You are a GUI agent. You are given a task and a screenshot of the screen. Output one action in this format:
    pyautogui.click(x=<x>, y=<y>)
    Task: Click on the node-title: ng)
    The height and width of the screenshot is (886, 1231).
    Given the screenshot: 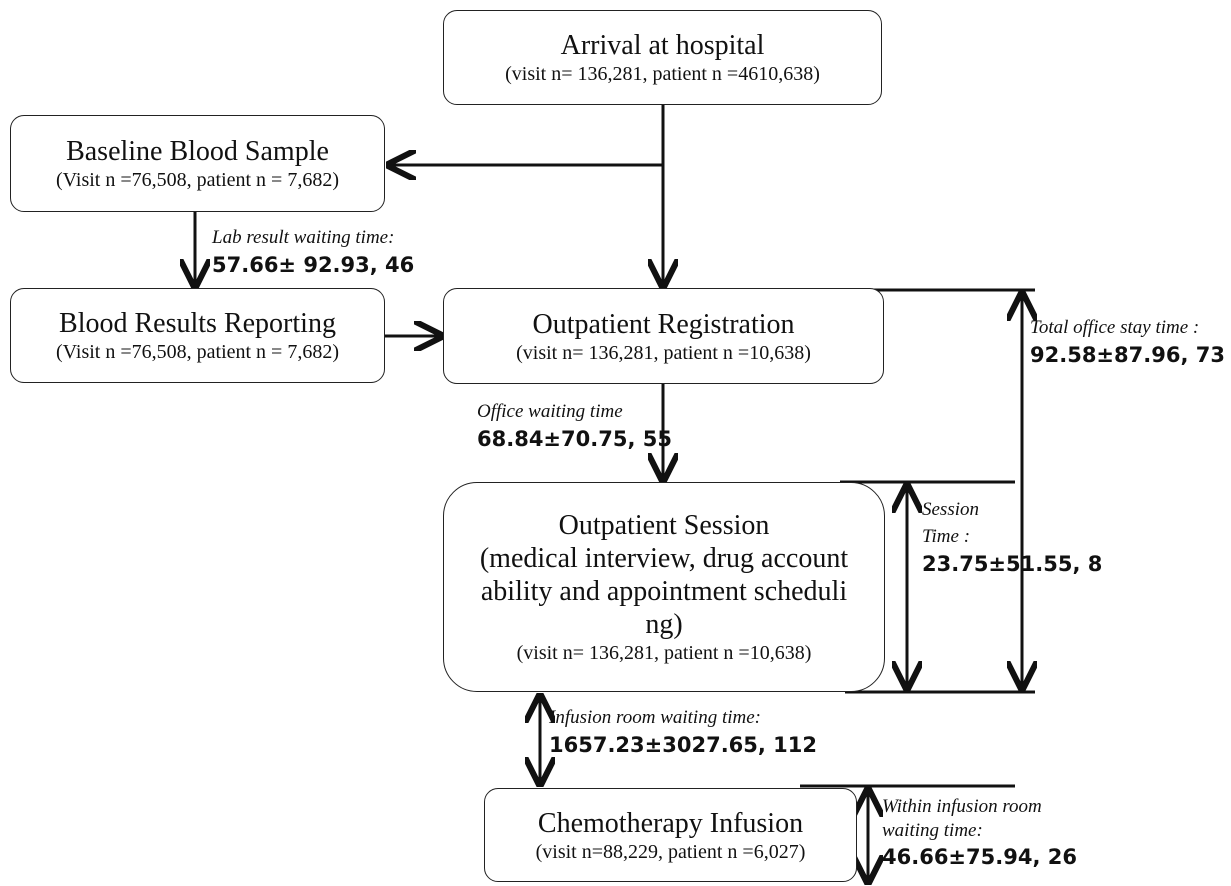 What is the action you would take?
    pyautogui.click(x=664, y=624)
    